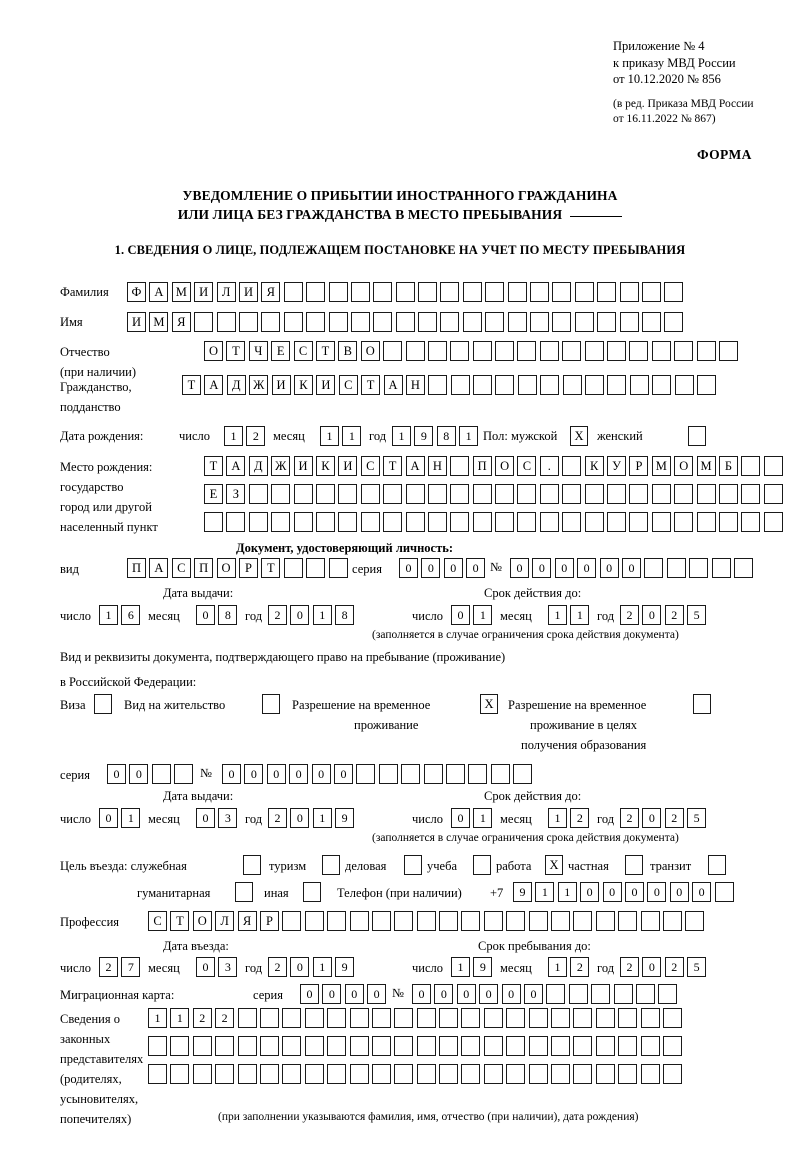 Image resolution: width=800 pixels, height=1163 pixels. What do you see at coordinates (236, 494) in the screenshot?
I see `char-cell: З` at bounding box center [236, 494].